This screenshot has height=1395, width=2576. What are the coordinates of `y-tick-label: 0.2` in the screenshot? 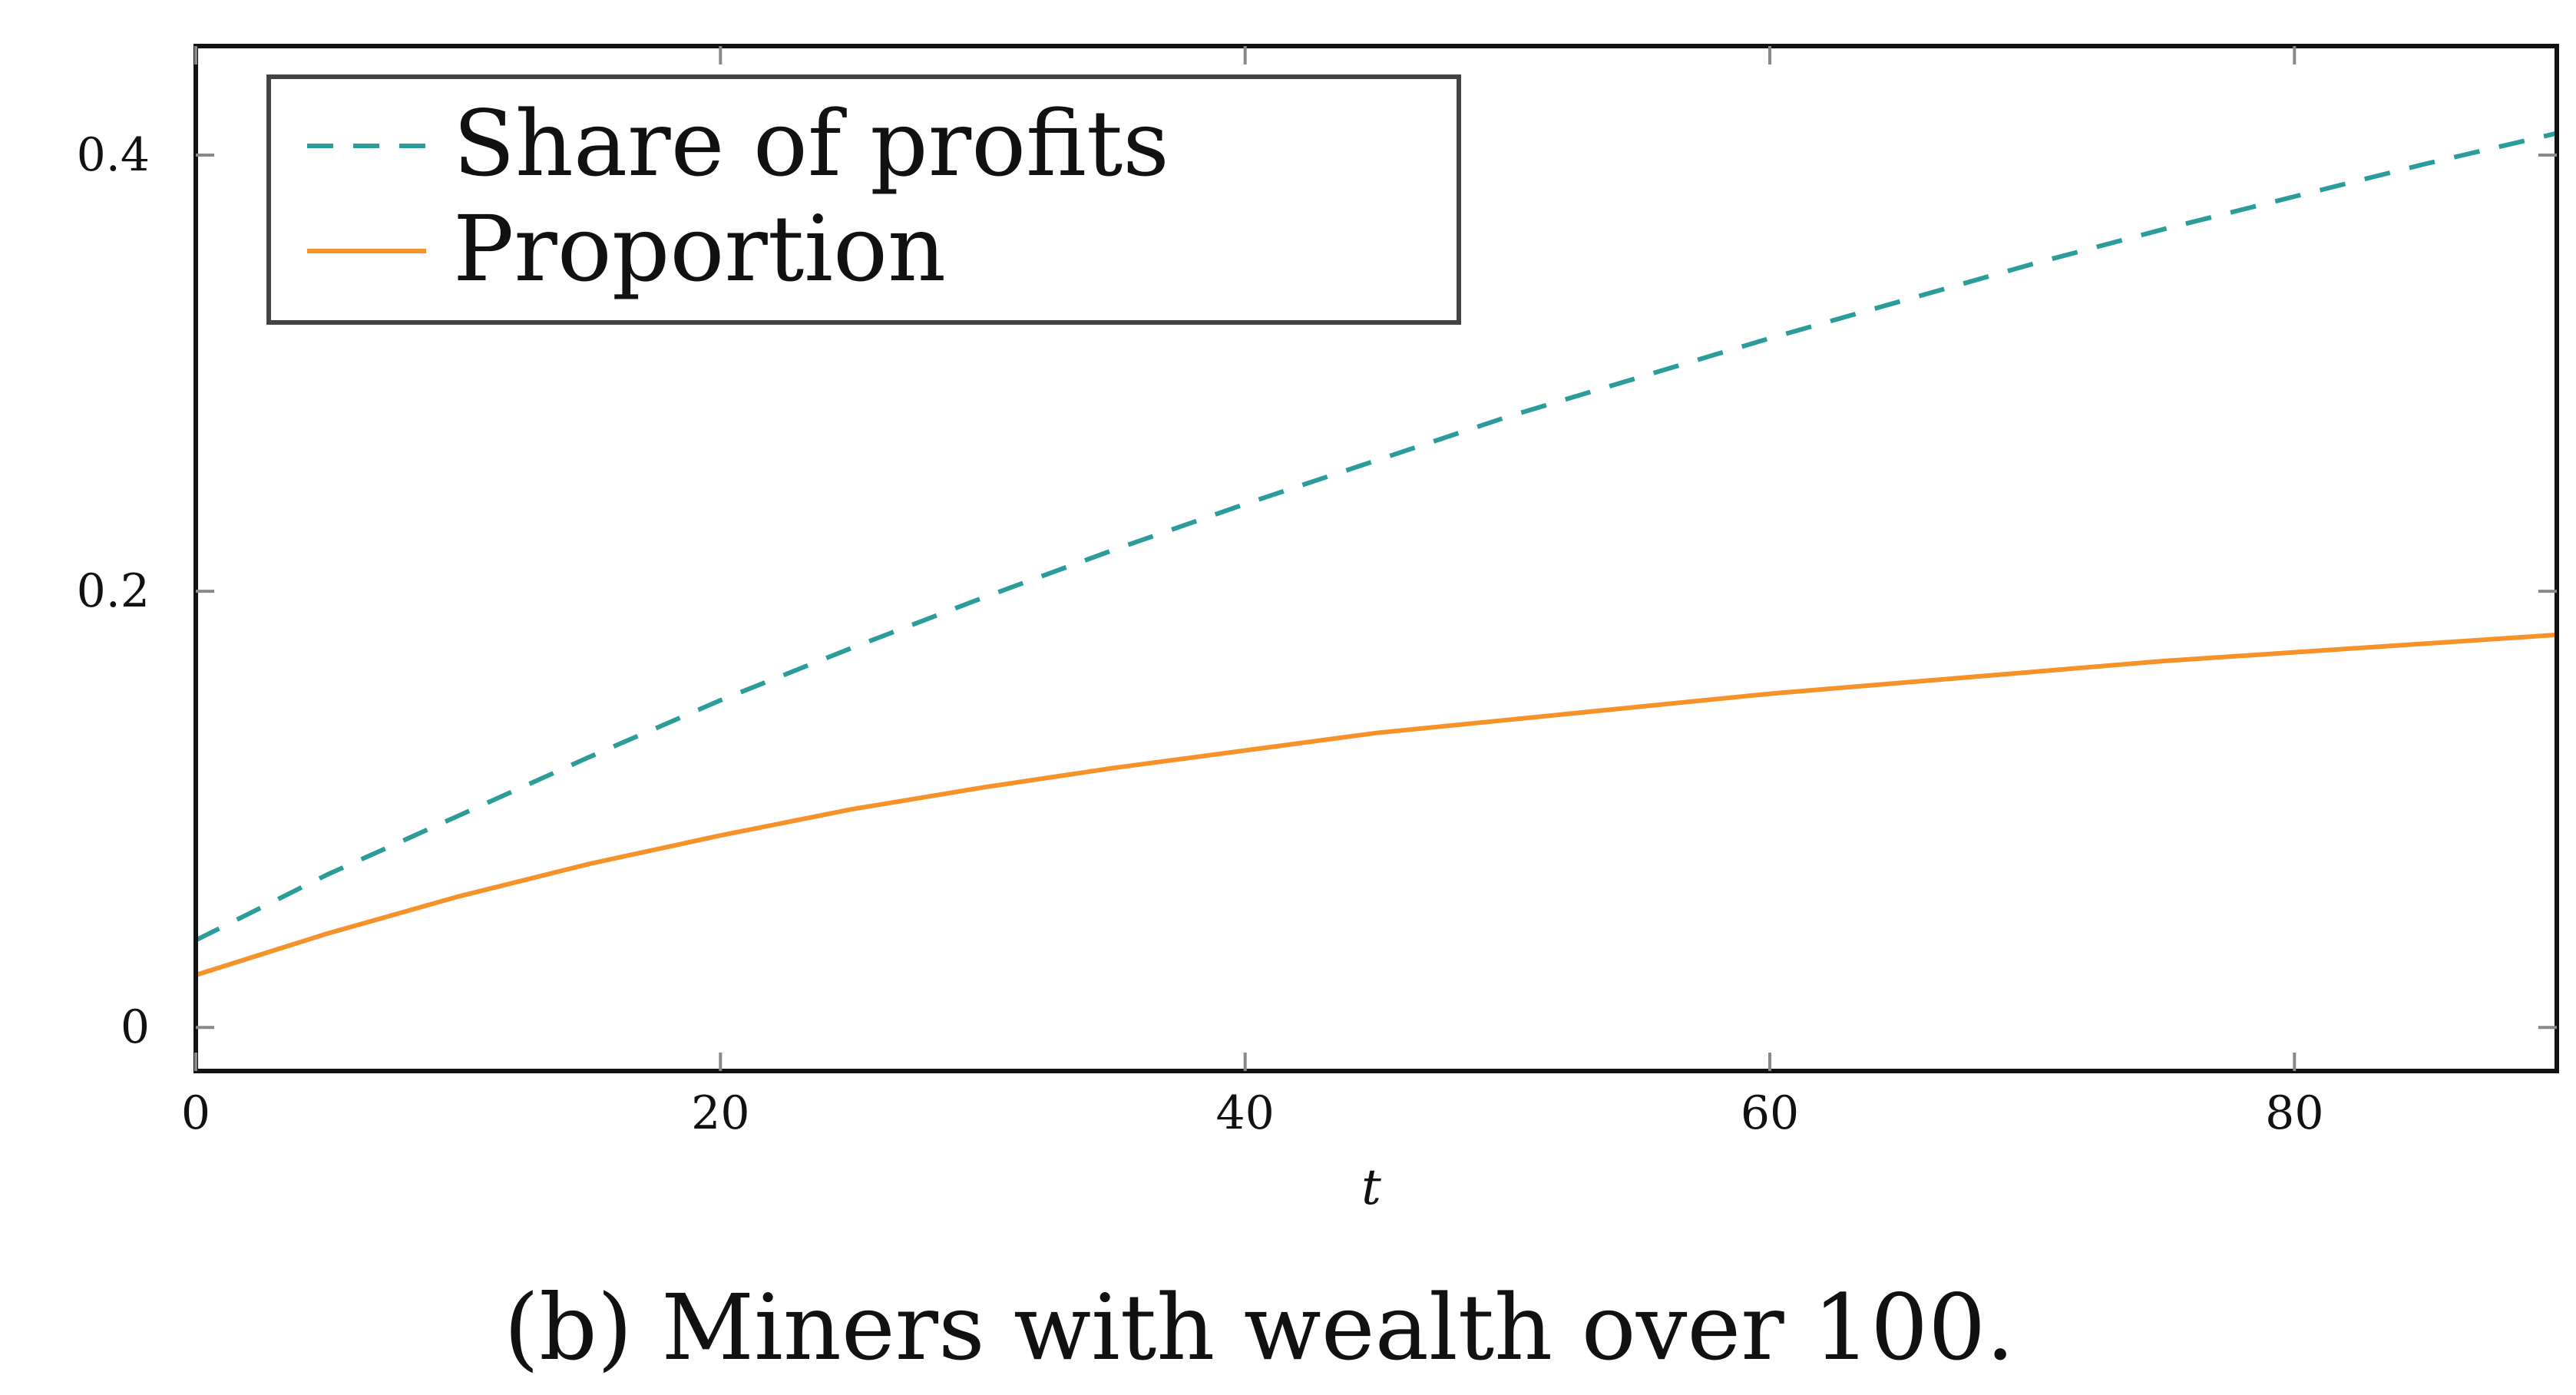 It's located at (113, 591).